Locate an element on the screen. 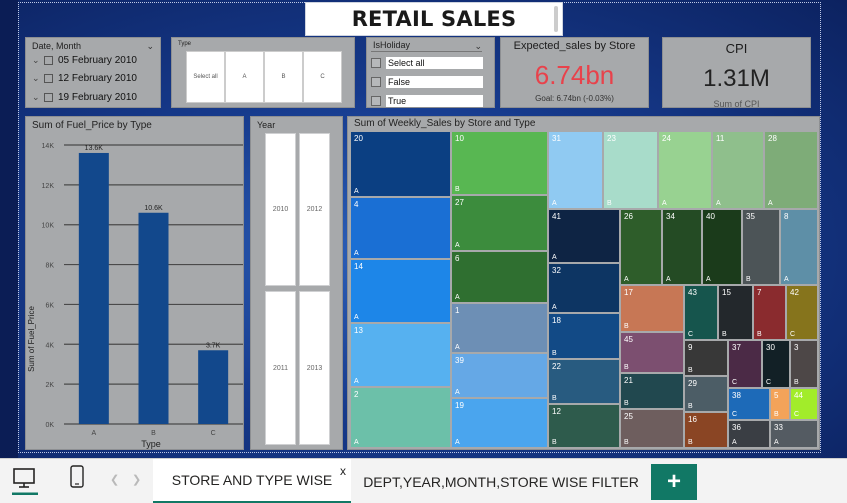 The image size is (847, 503). x-tick-label: B is located at coordinates (153, 433).